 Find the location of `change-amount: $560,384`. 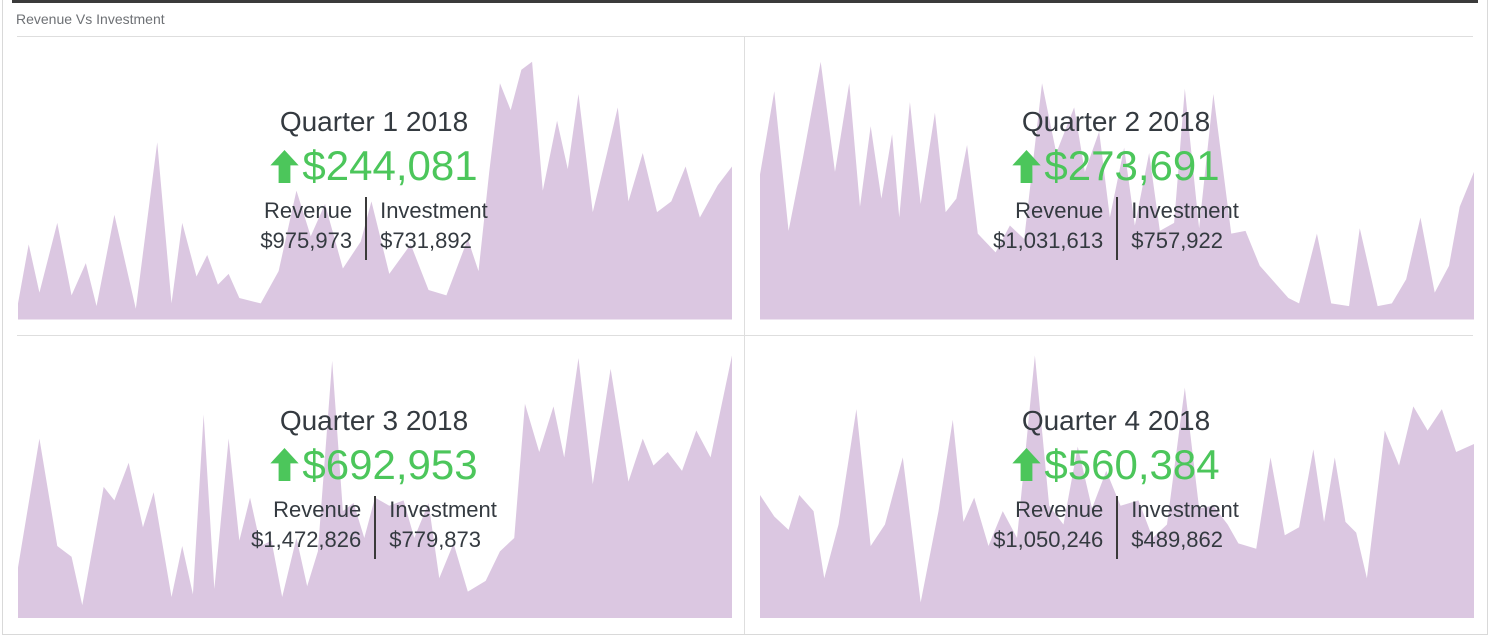

change-amount: $560,384 is located at coordinates (1132, 464).